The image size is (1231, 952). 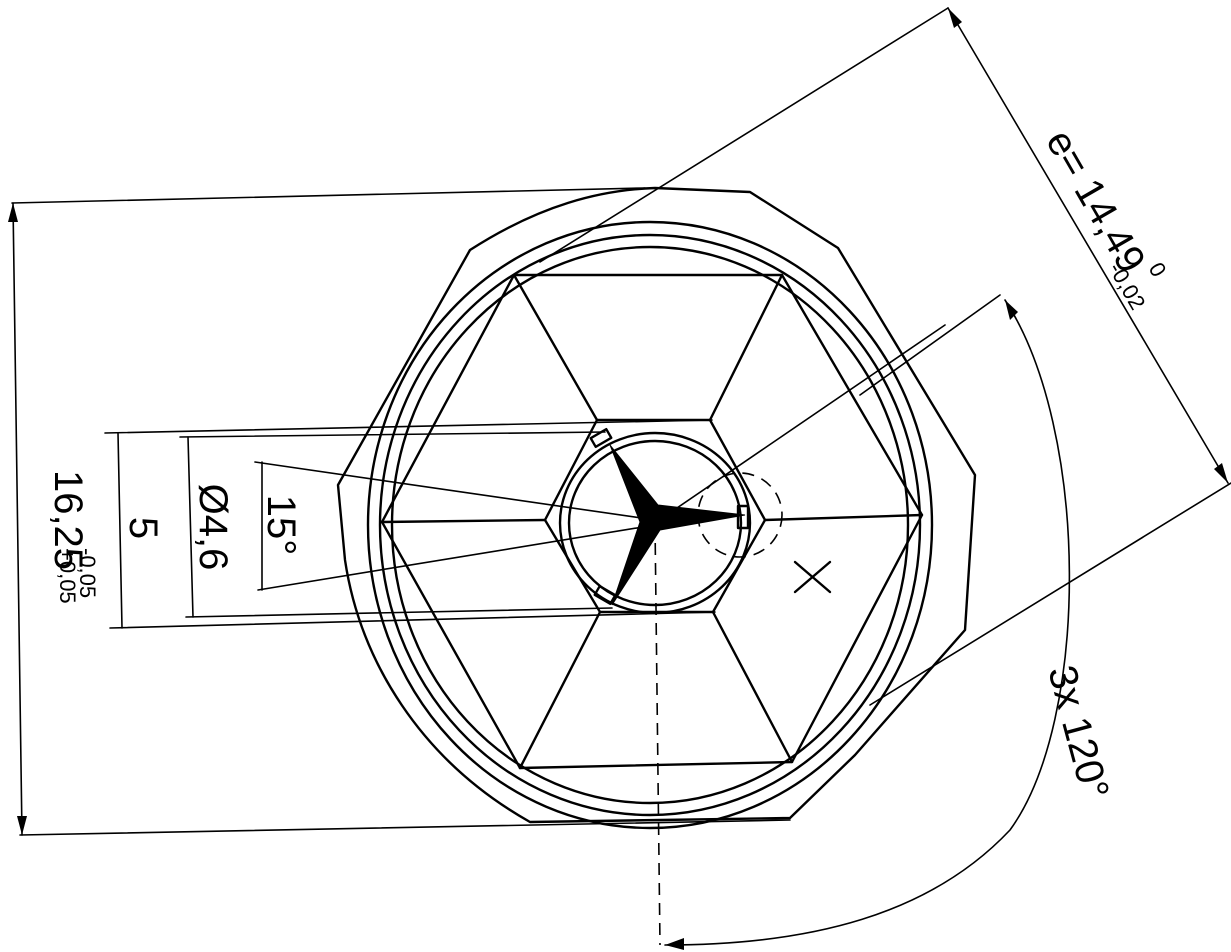 What do you see at coordinates (67, 576) in the screenshot?
I see `height-tol-upper-label: +0,05` at bounding box center [67, 576].